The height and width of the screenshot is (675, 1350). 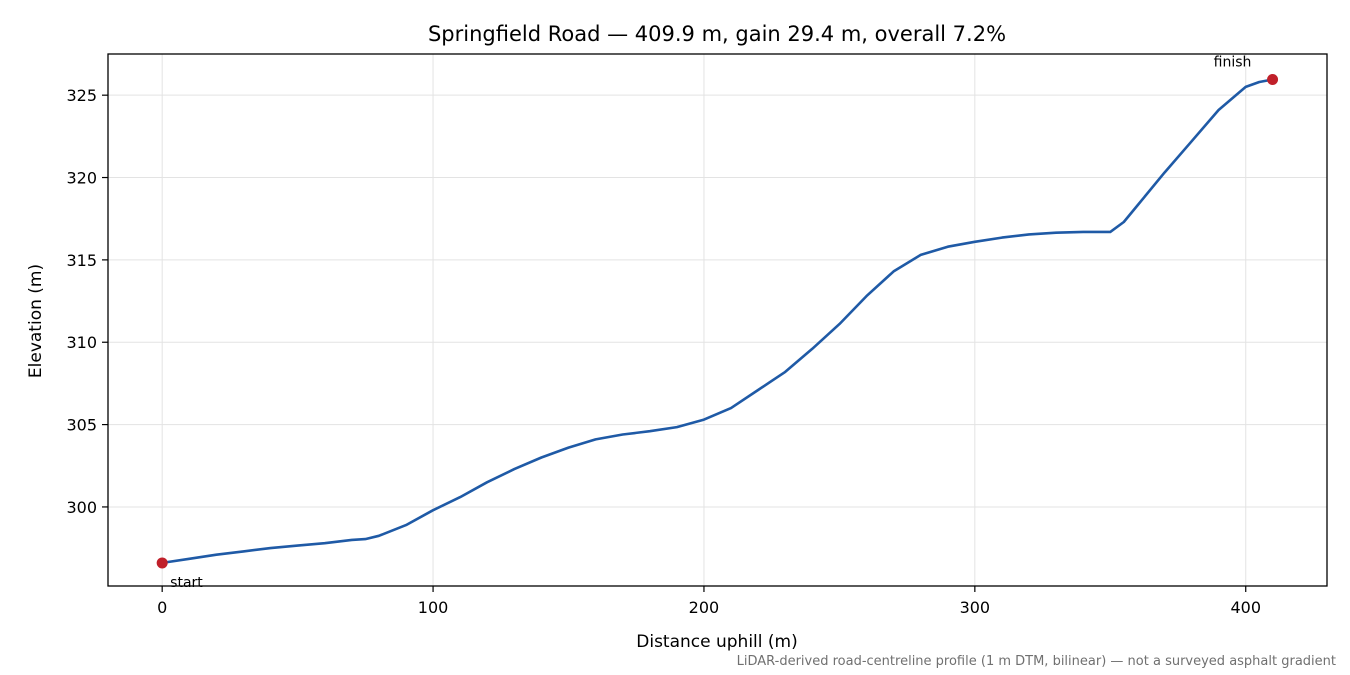 I want to click on finish-marker, so click(x=1273, y=80).